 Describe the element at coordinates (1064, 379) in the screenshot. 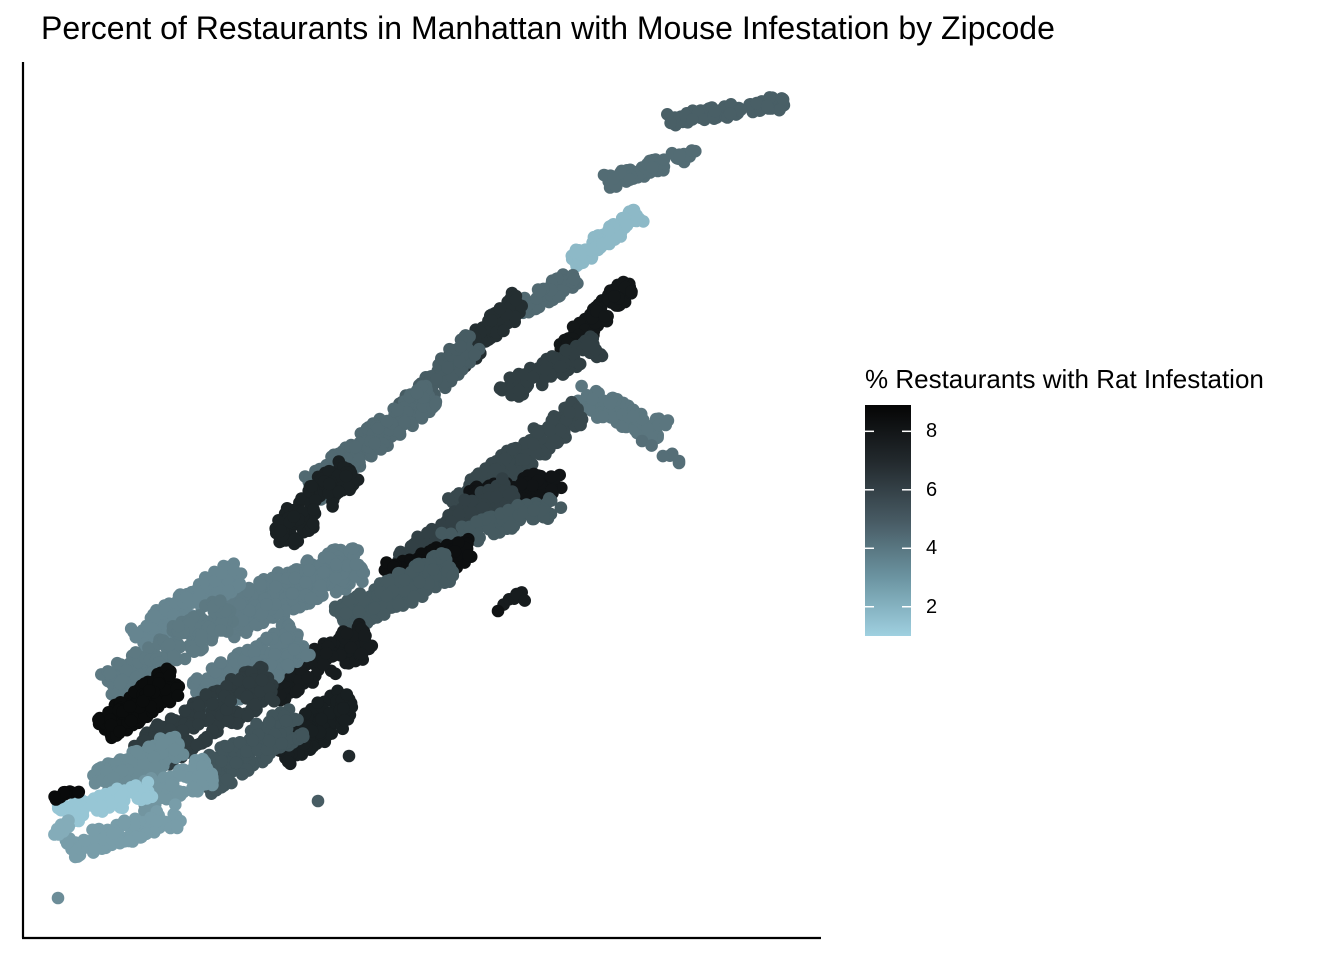

I see `legend-title: % Restaurants with Rat Infestation` at that location.